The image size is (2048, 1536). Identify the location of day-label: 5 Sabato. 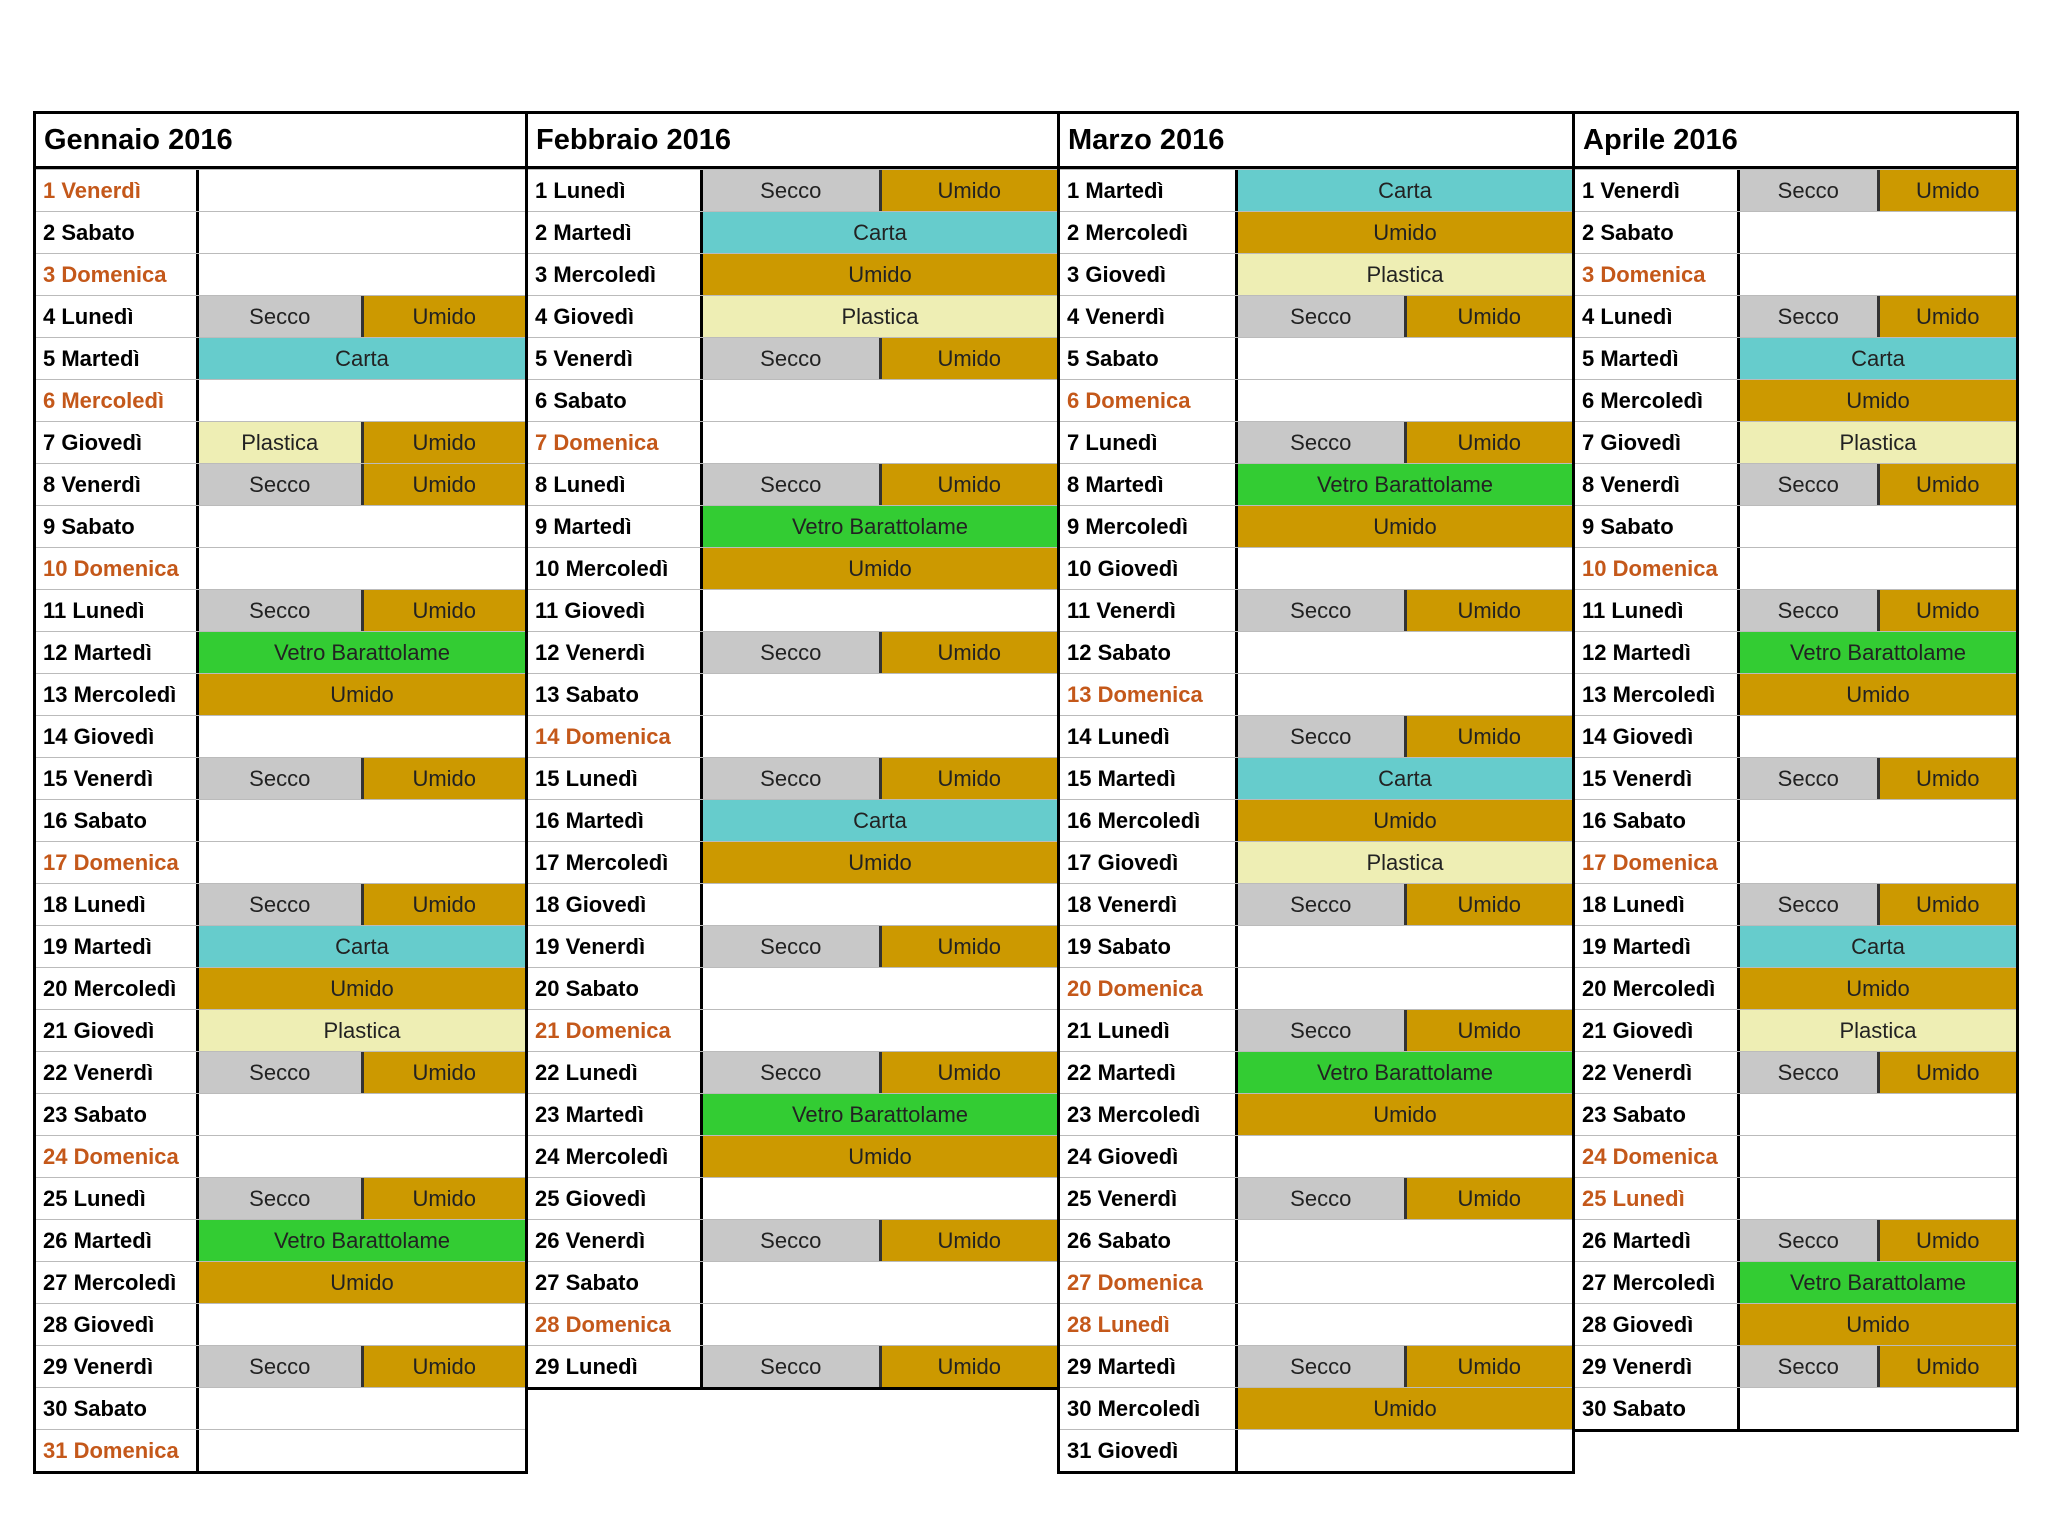
(1149, 358).